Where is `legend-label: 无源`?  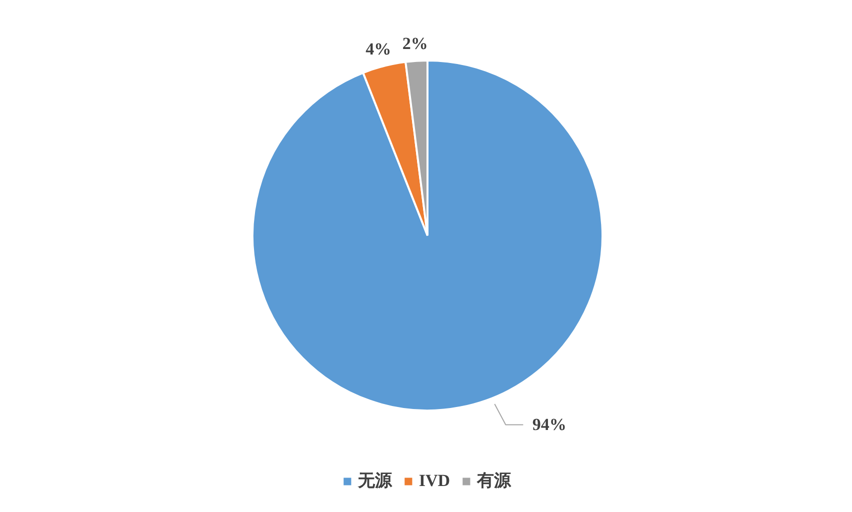 legend-label: 无源 is located at coordinates (375, 481).